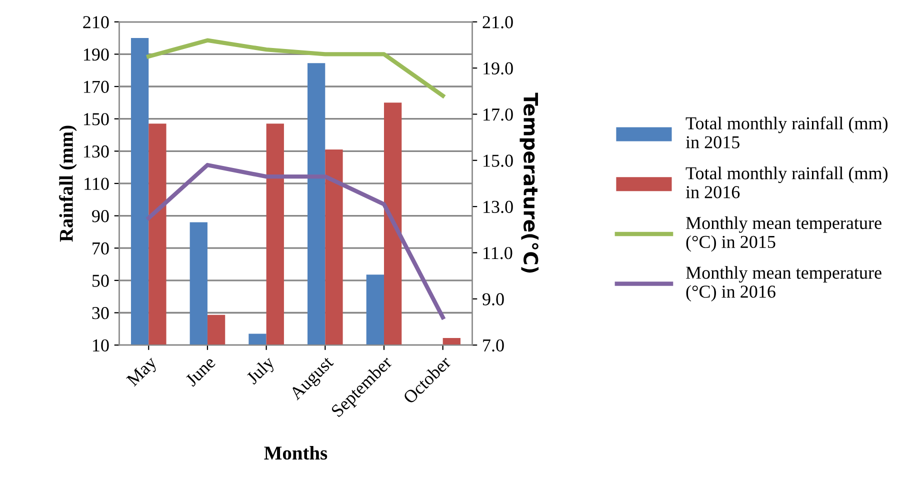 This screenshot has height=486, width=917. I want to click on y2-tick-label: 17.0, so click(498, 114).